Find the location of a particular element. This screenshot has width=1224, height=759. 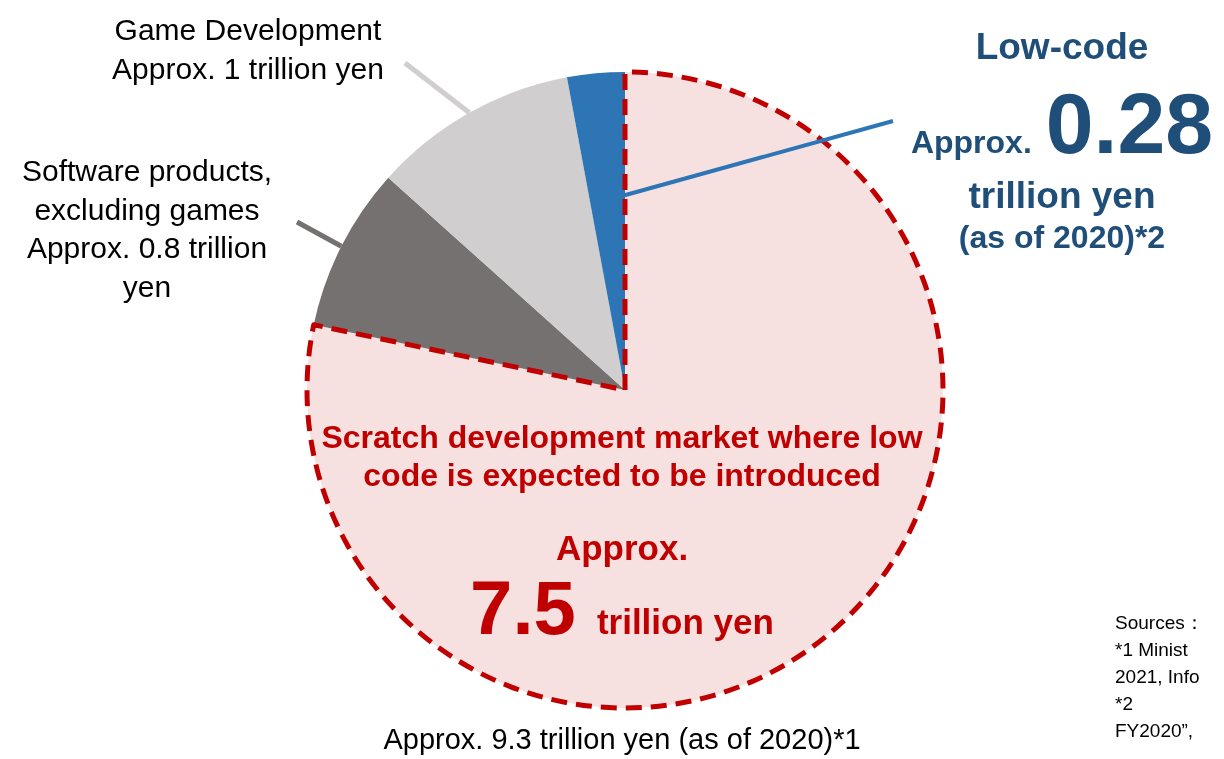

data-label: Approx. 0.28 trillion yen is located at coordinates (1062, 145).